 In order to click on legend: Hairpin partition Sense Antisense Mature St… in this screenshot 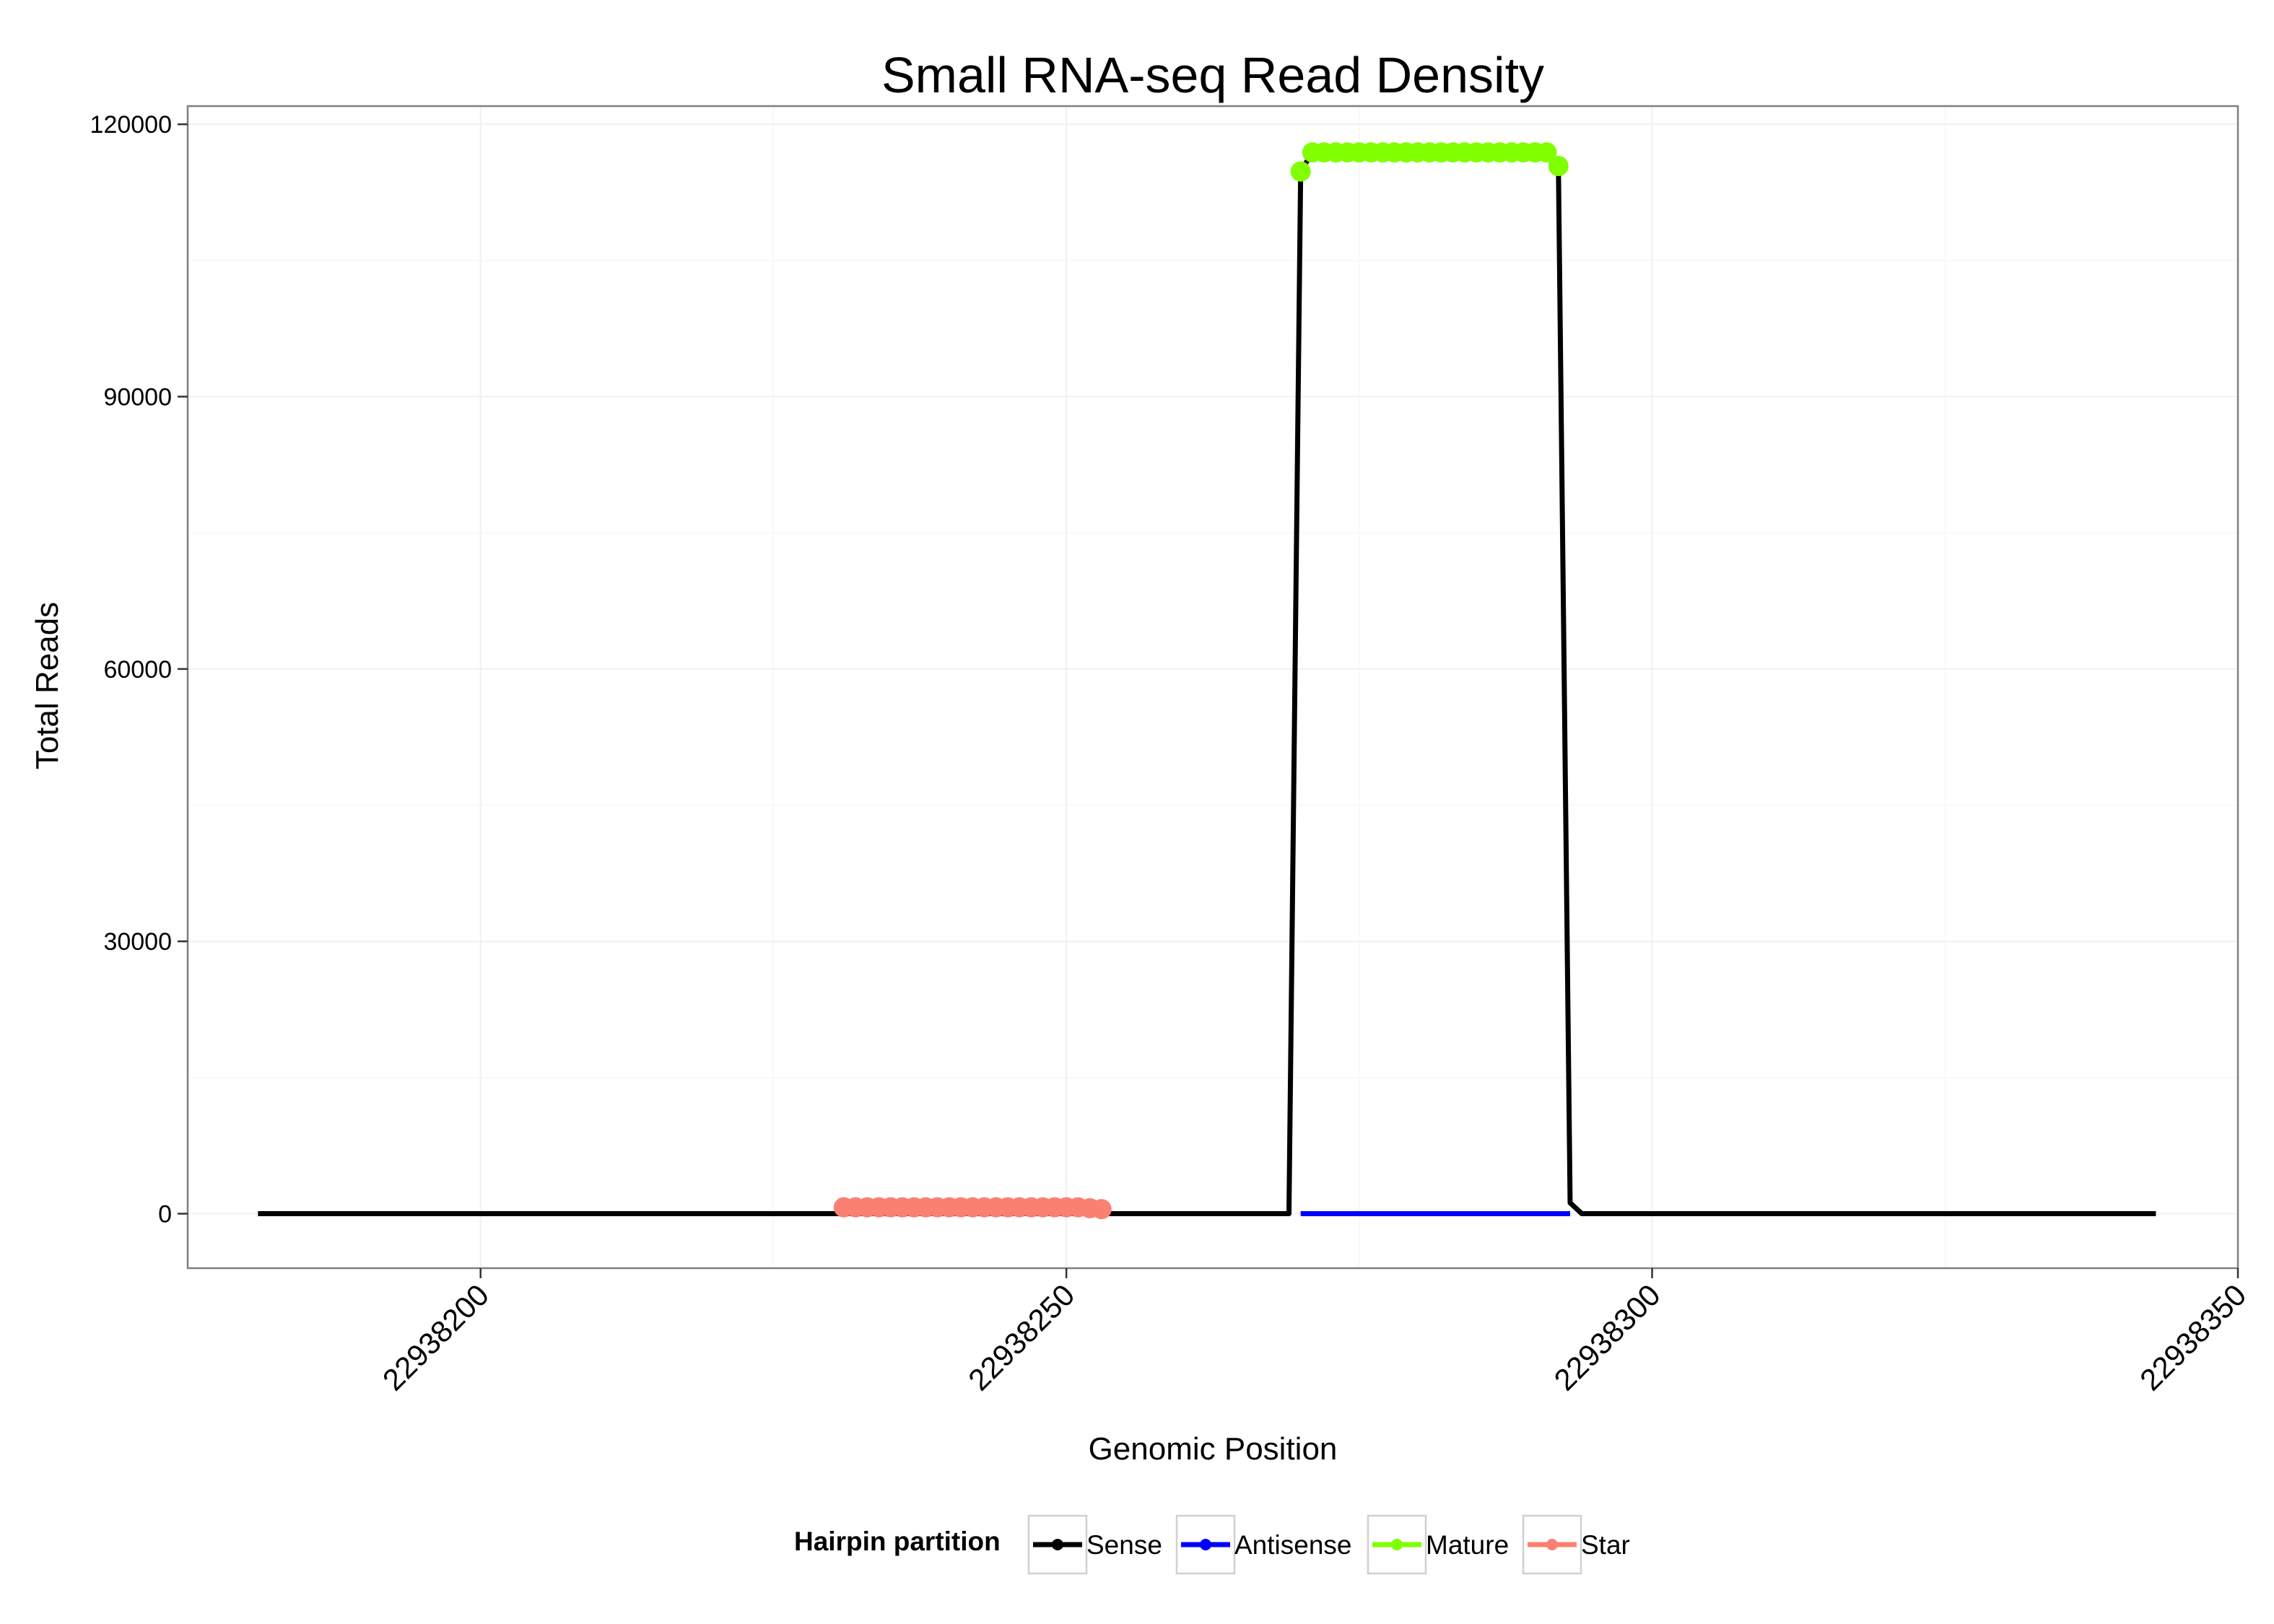, I will do `click(1212, 1544)`.